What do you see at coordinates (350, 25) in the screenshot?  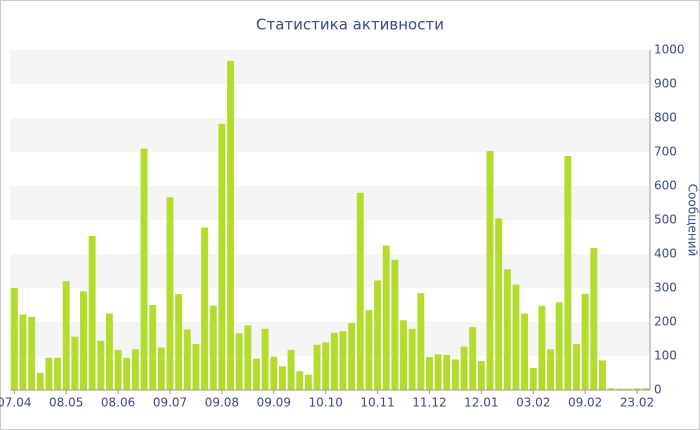 I see `chart-title: Статистика активности` at bounding box center [350, 25].